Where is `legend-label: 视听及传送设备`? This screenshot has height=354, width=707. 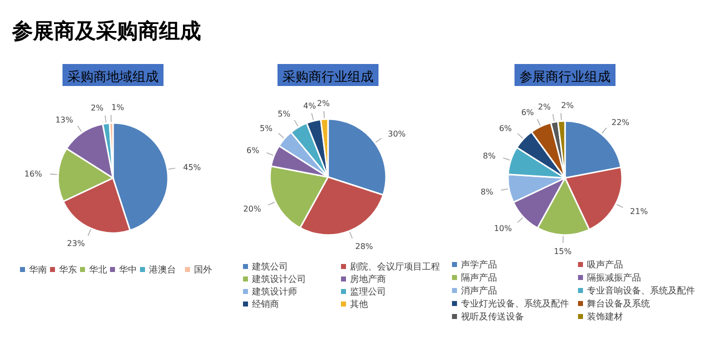
legend-label: 视听及传送设备 is located at coordinates (492, 317).